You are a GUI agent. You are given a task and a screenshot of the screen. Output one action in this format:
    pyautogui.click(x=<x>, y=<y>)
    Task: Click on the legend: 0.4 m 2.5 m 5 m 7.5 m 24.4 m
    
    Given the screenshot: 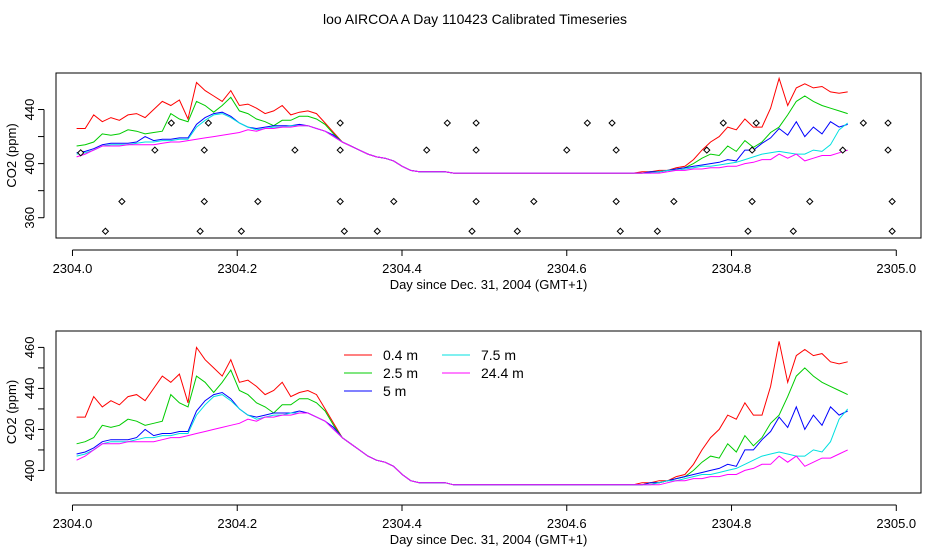 What is the action you would take?
    pyautogui.click(x=434, y=373)
    